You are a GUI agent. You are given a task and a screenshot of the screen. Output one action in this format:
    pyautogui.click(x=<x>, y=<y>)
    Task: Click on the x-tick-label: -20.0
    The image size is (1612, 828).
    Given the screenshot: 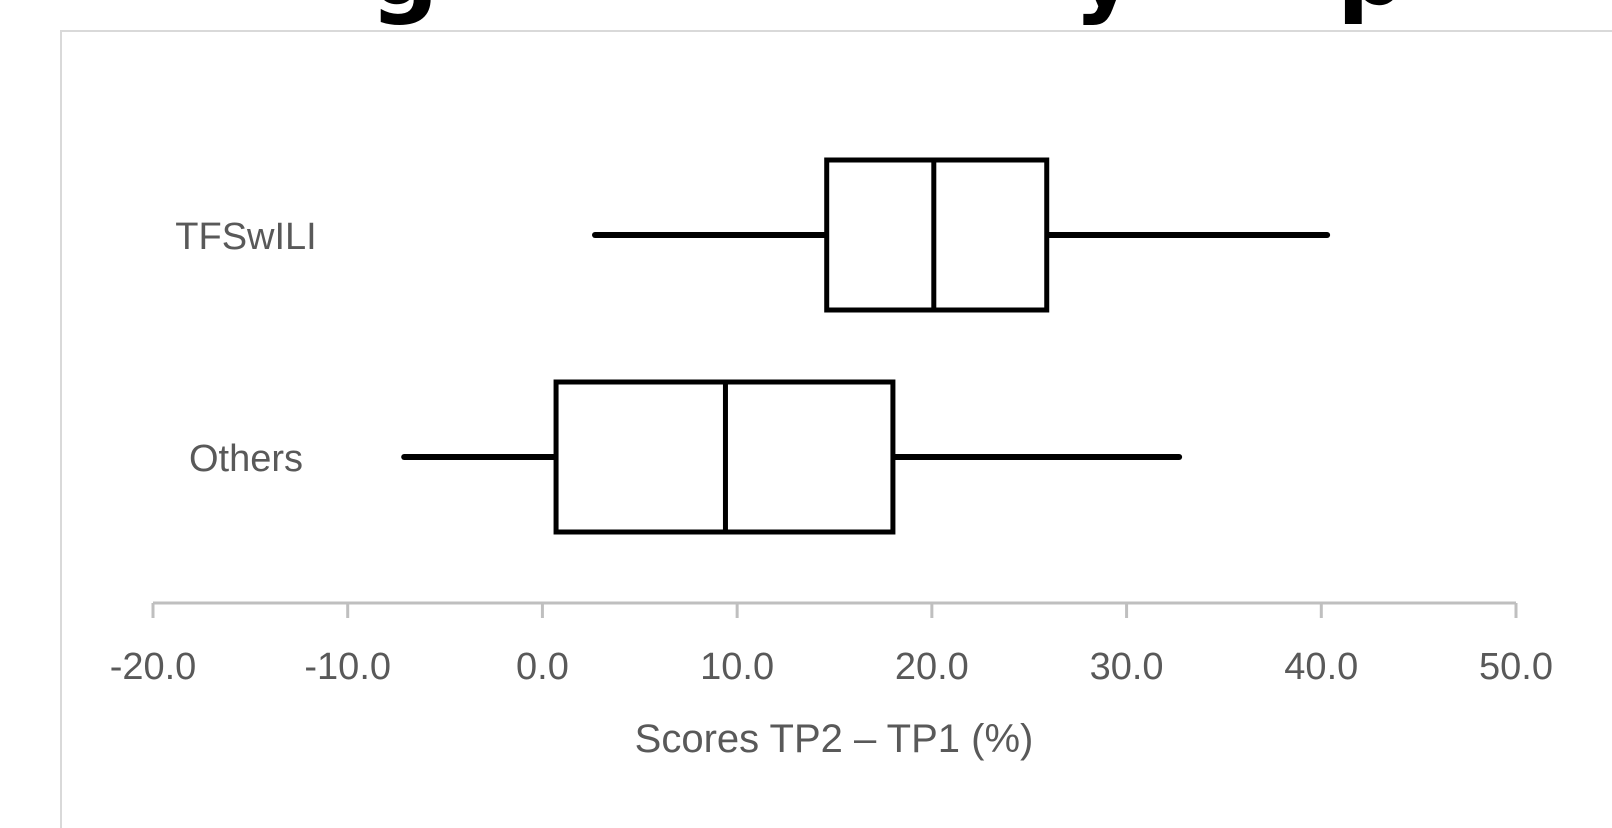 What is the action you would take?
    pyautogui.click(x=153, y=667)
    